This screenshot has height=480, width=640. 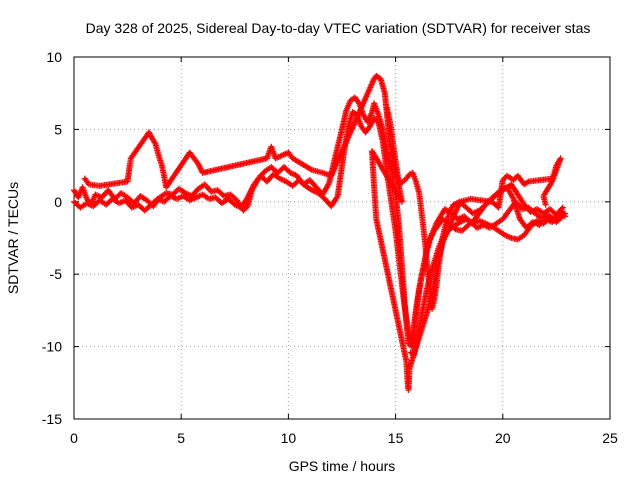 What do you see at coordinates (56, 274) in the screenshot?
I see `y-tick-label: -5` at bounding box center [56, 274].